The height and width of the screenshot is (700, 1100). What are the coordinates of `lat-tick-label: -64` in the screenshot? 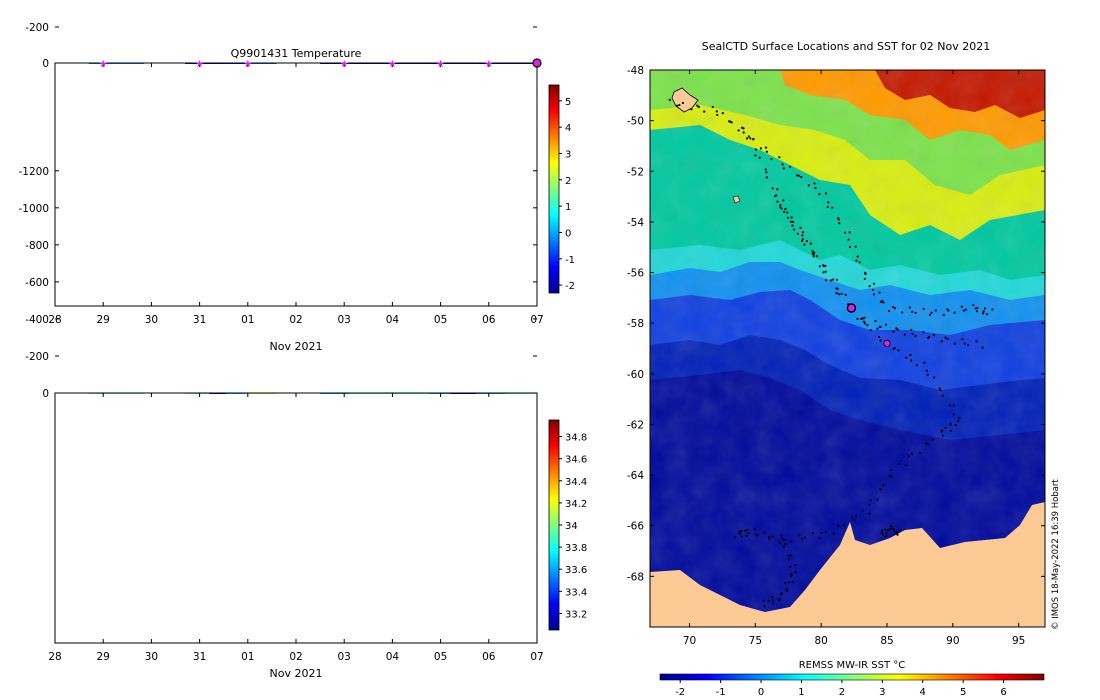 It's located at (635, 476).